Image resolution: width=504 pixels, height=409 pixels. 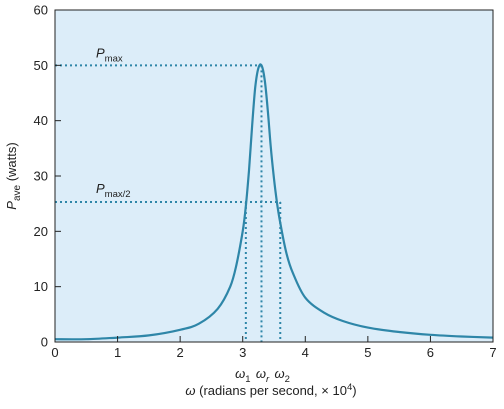 I want to click on y-axis-subscript: ave, so click(x=17, y=192).